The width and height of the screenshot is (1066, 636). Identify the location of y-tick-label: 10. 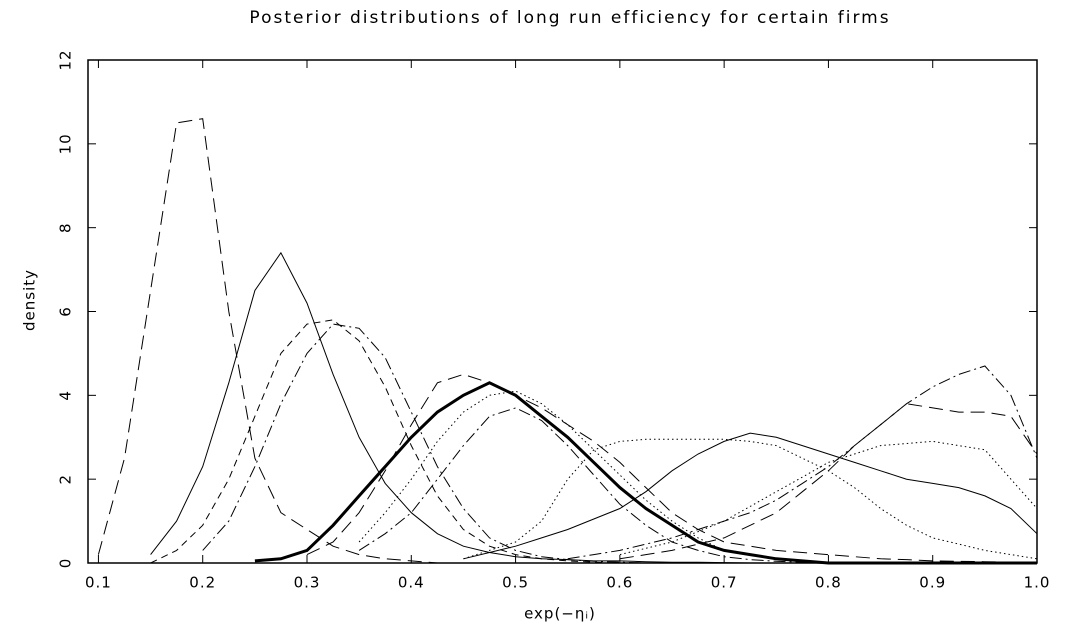
(66, 143).